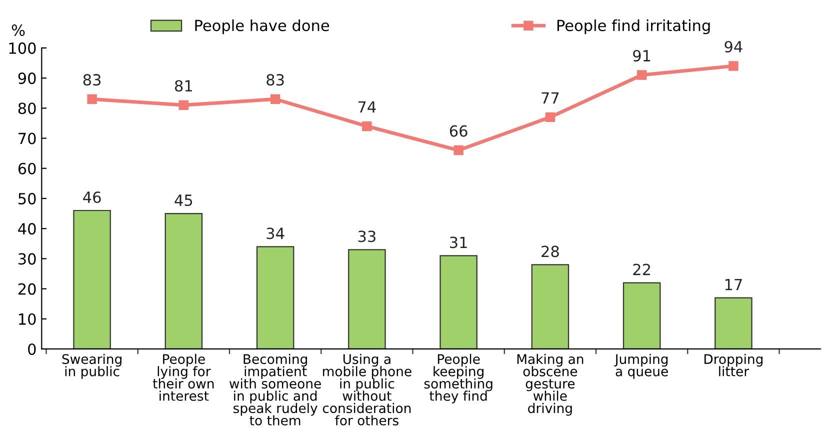 The height and width of the screenshot is (448, 833). What do you see at coordinates (458, 242) in the screenshot?
I see `data-label: 31` at bounding box center [458, 242].